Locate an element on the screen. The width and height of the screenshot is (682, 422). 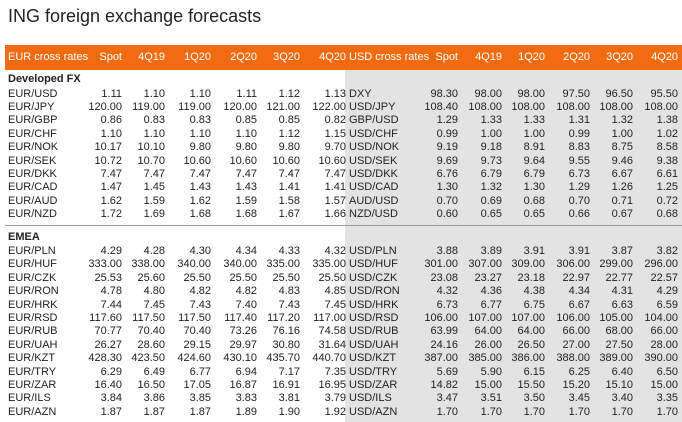
left-header-value: Spot is located at coordinates (110, 57).